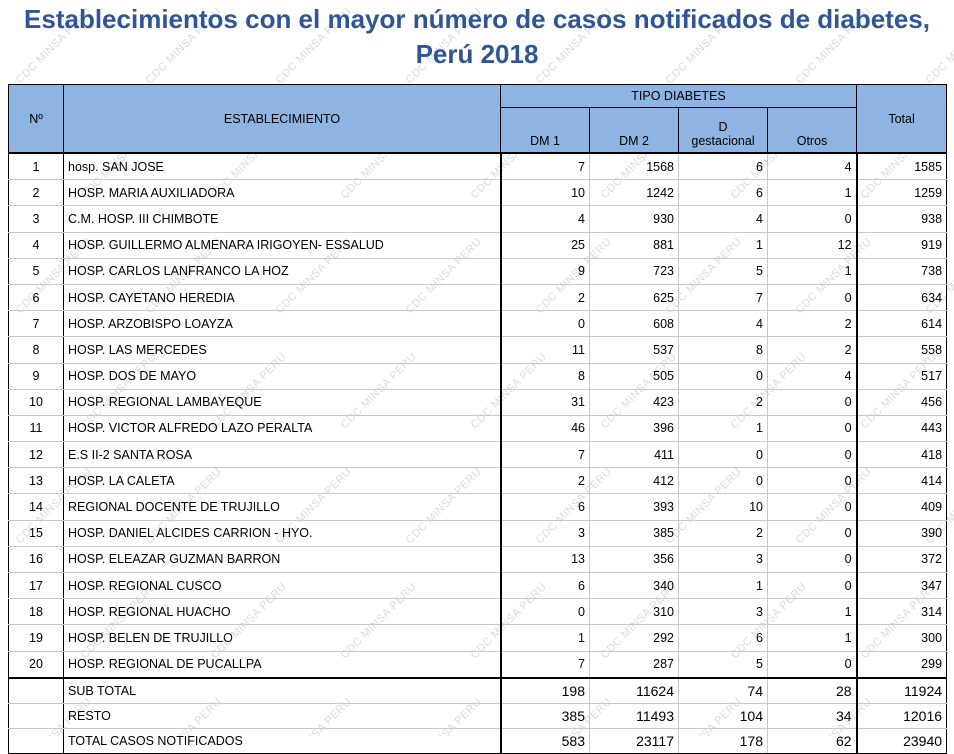  What do you see at coordinates (678, 96) in the screenshot?
I see `header-tipo-diabetes: TIPO DIABETES` at bounding box center [678, 96].